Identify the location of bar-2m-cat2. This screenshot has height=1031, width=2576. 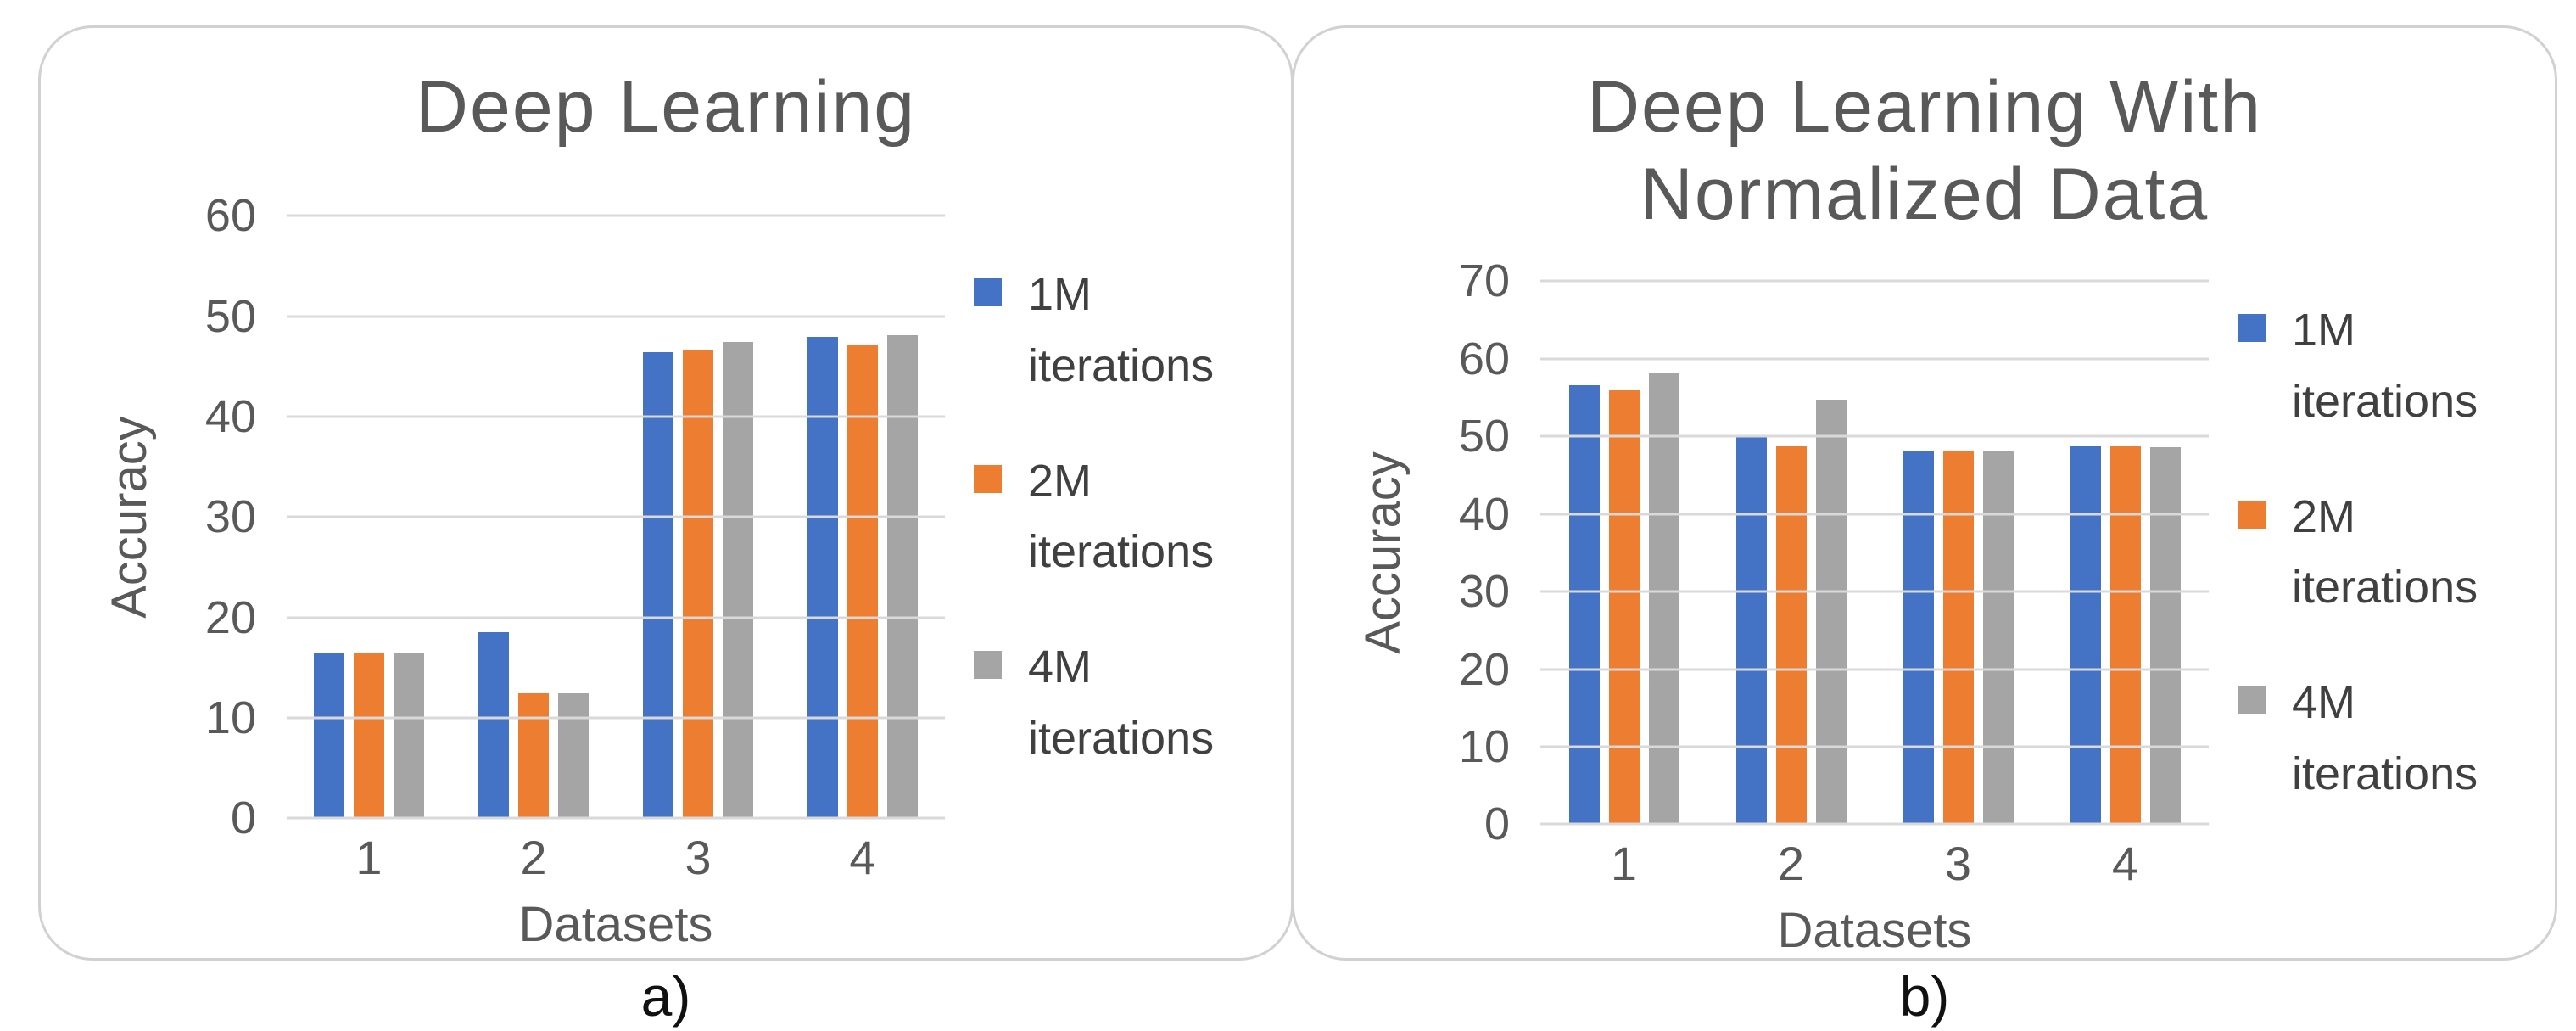
(533, 756).